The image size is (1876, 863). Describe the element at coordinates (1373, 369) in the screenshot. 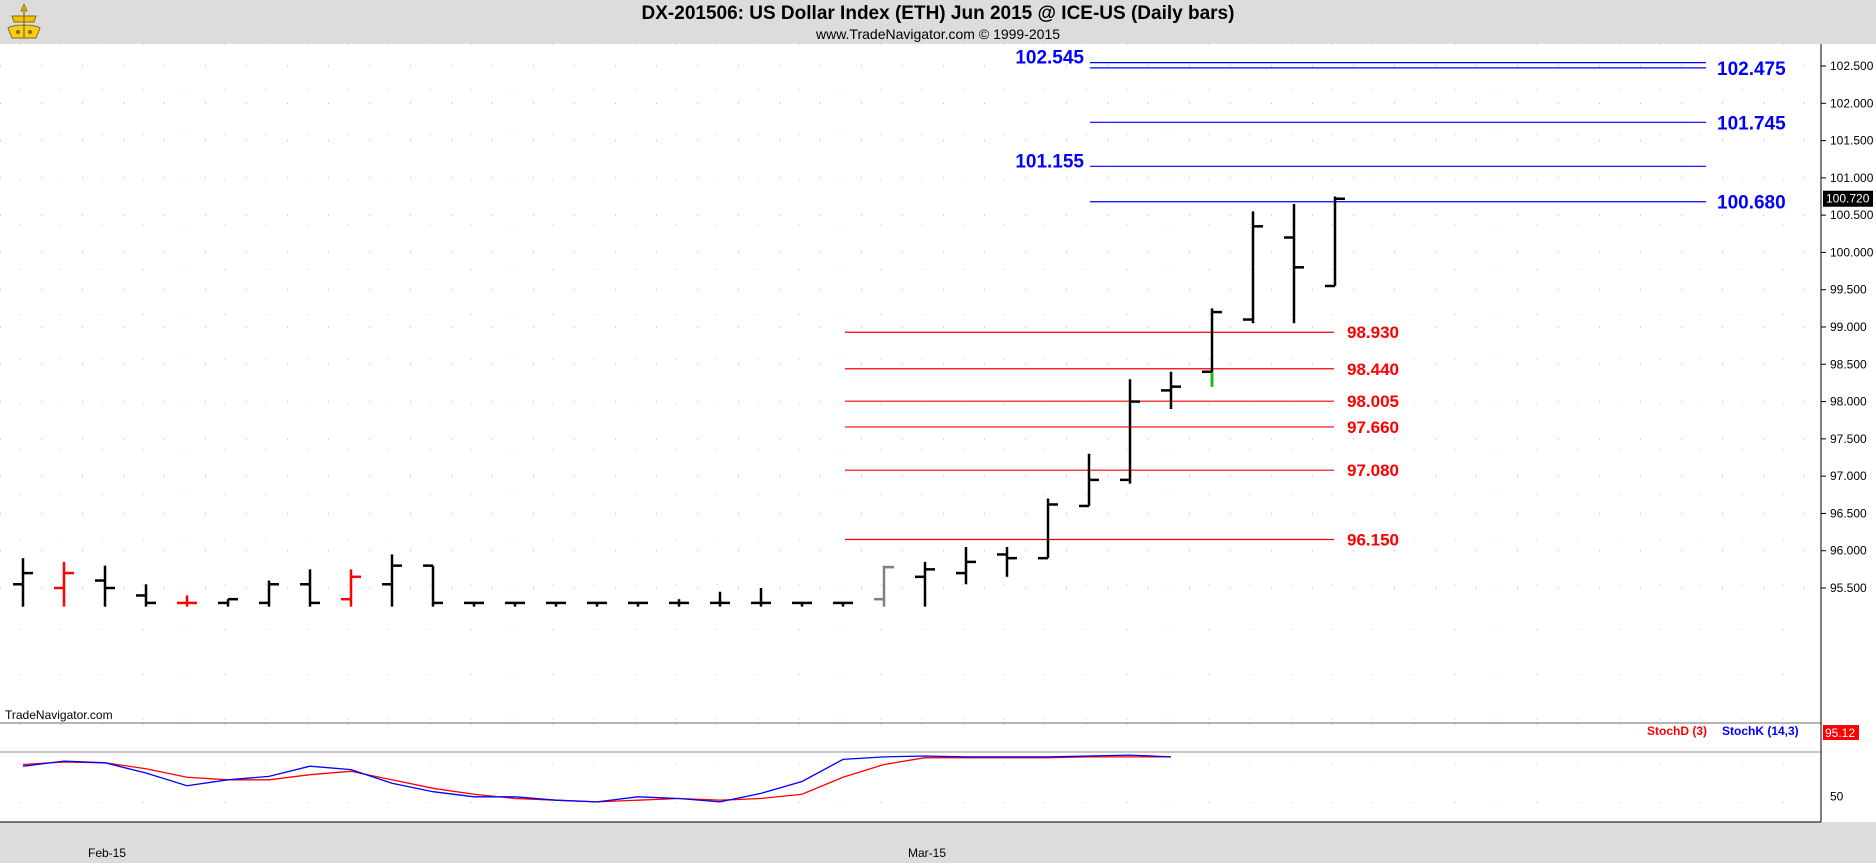

I see `support-level-label: 98.440` at that location.